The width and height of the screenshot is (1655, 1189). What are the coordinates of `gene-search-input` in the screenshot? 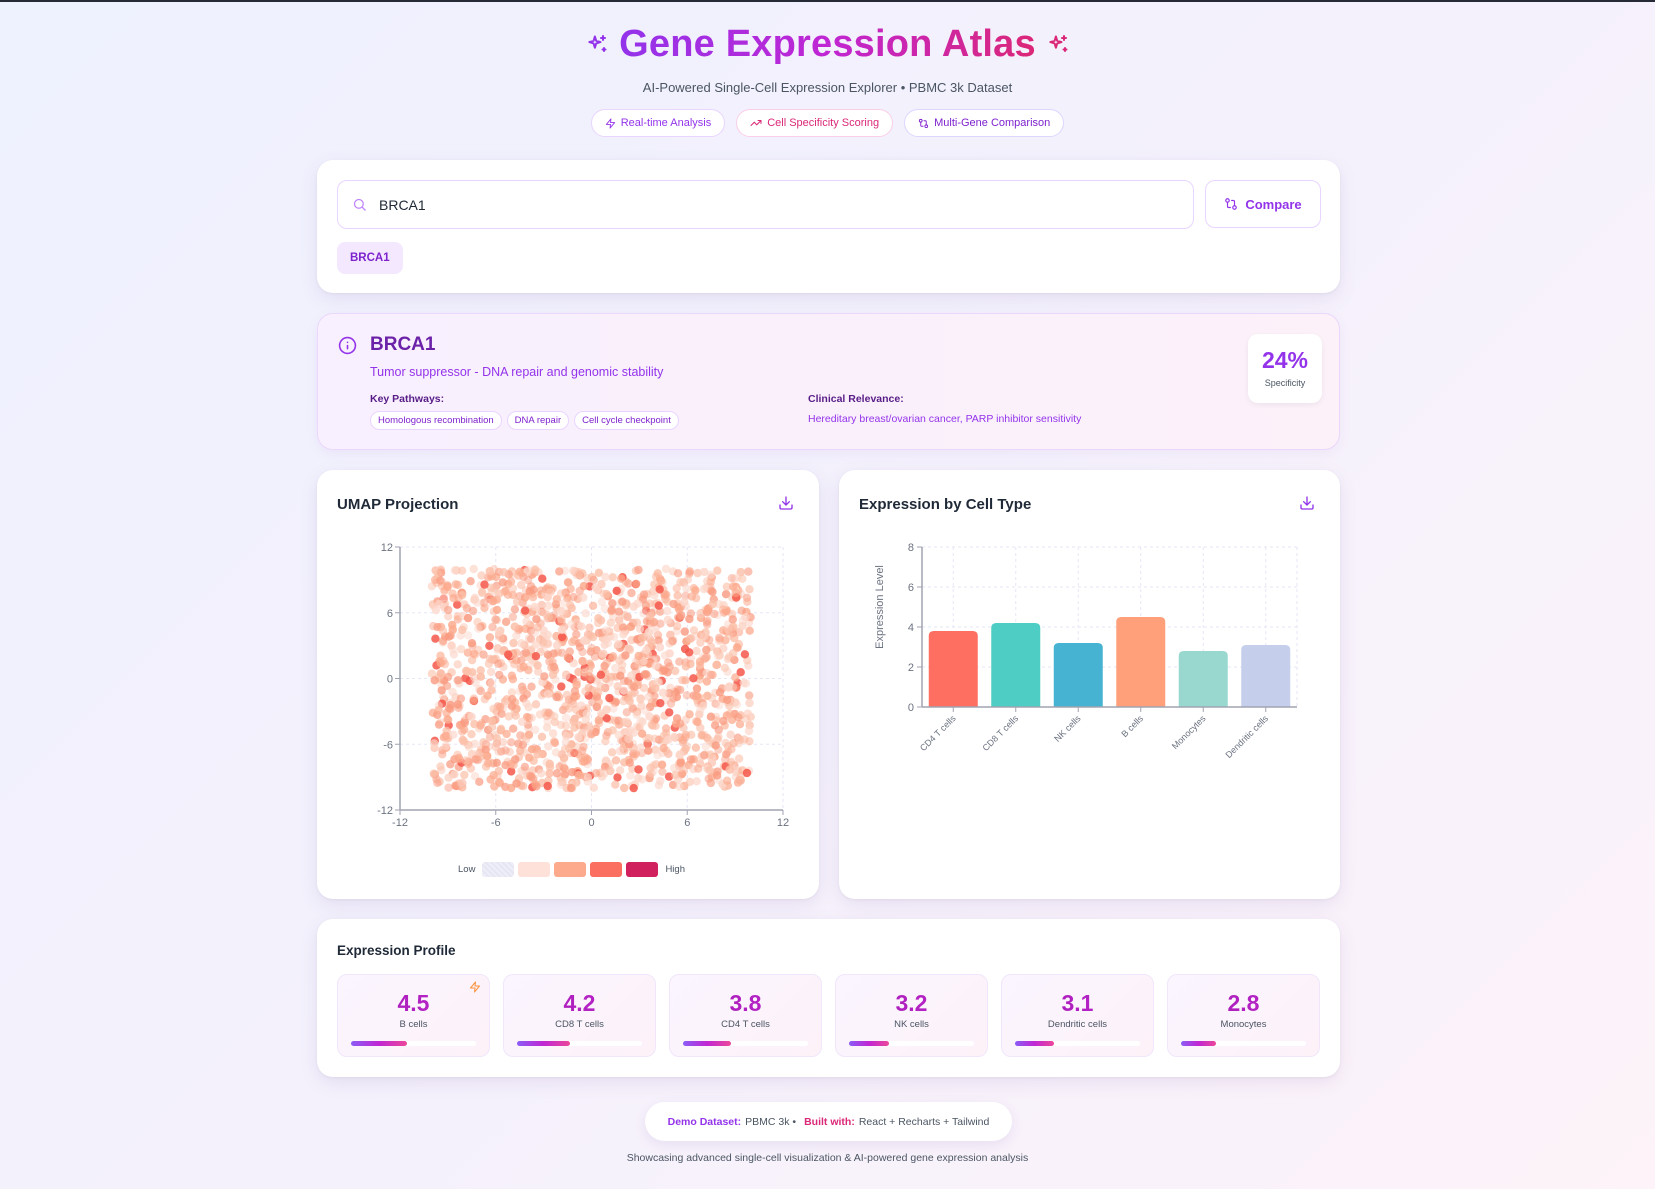 It's located at (779, 204).